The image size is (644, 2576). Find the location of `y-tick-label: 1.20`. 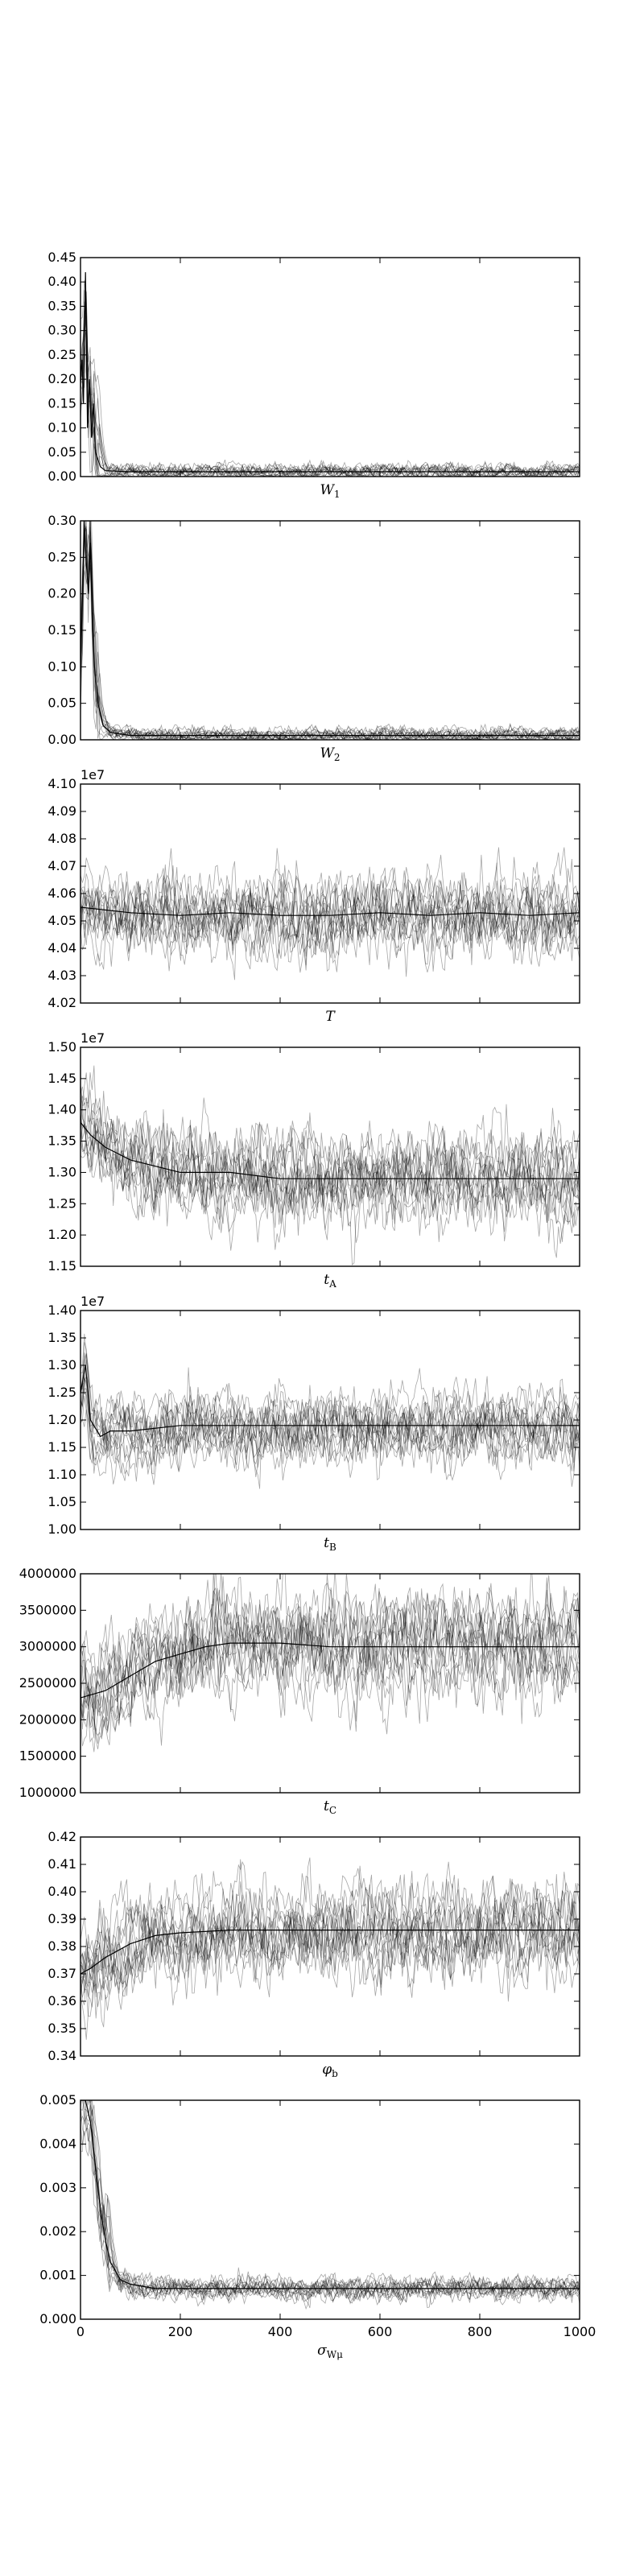

y-tick-label: 1.20 is located at coordinates (61, 1419).